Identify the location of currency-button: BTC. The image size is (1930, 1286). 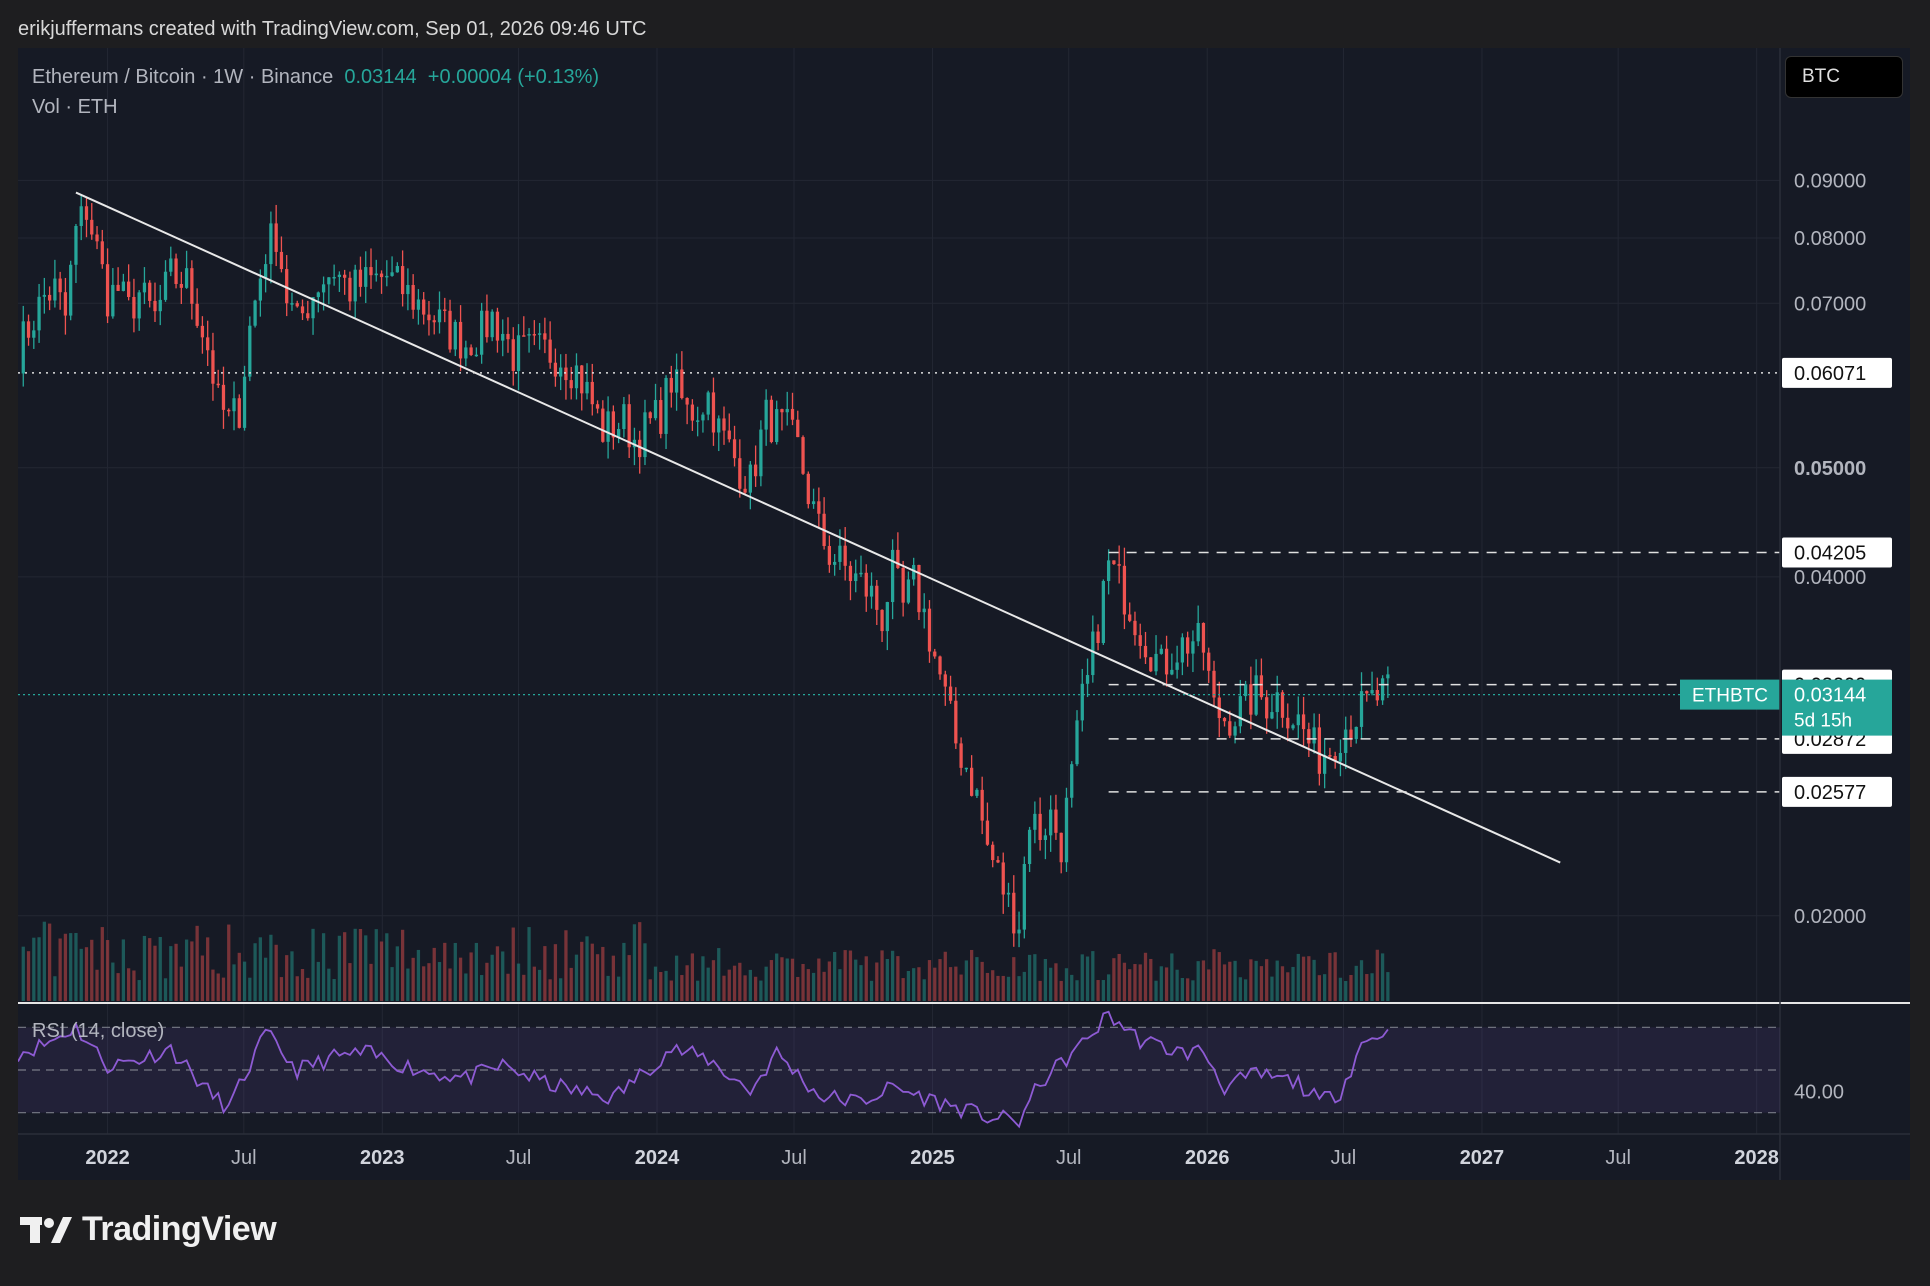
(1844, 77).